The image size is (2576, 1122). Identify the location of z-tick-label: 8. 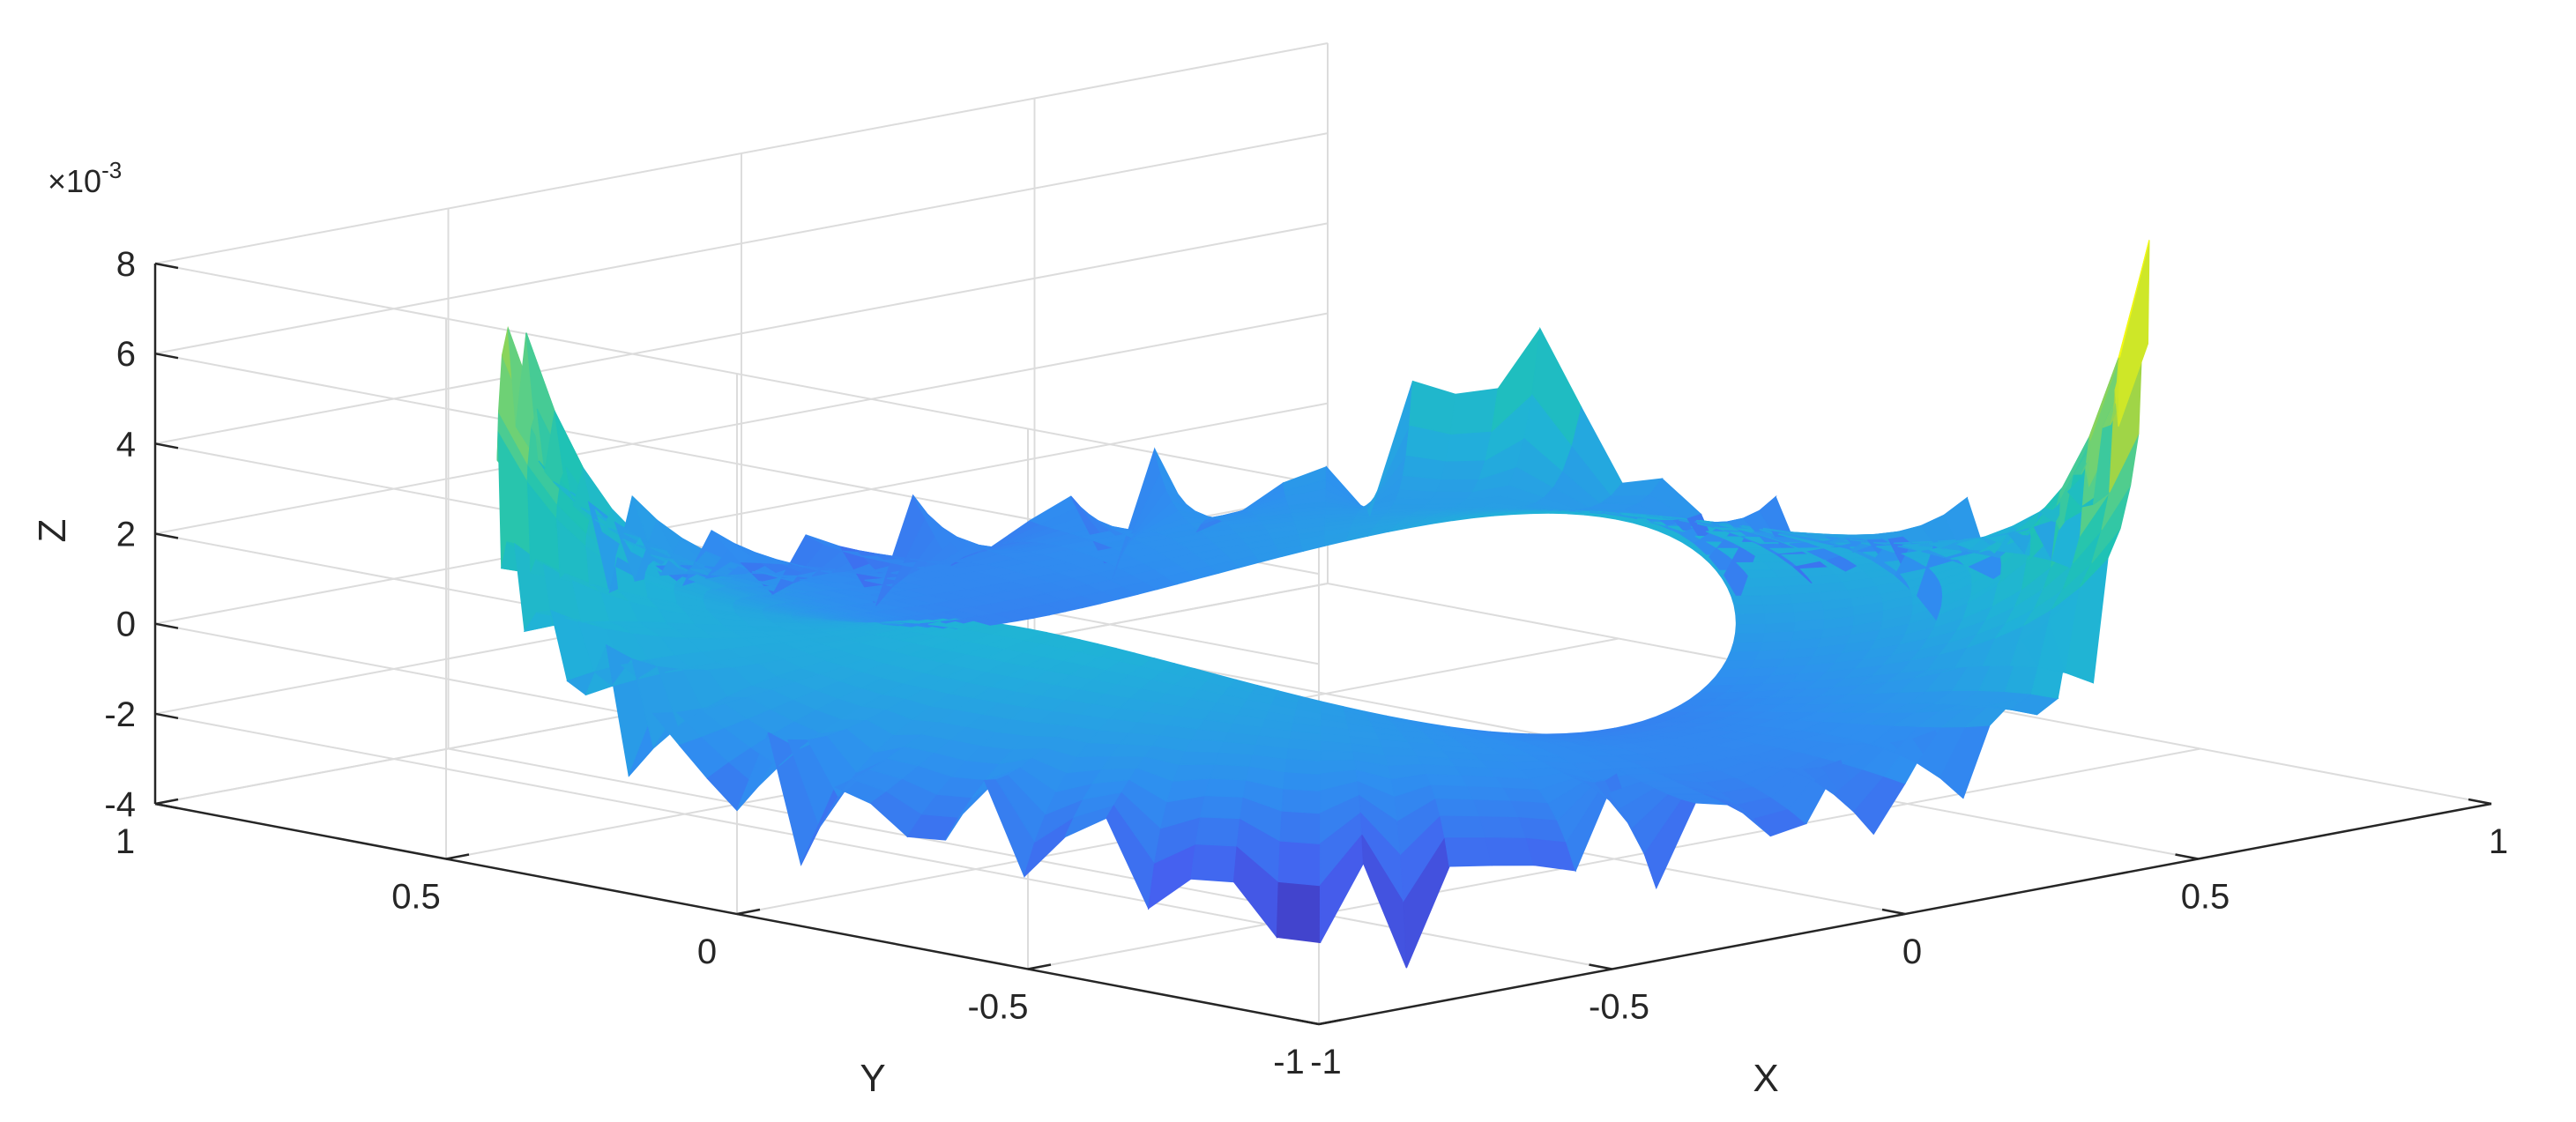
(126, 264).